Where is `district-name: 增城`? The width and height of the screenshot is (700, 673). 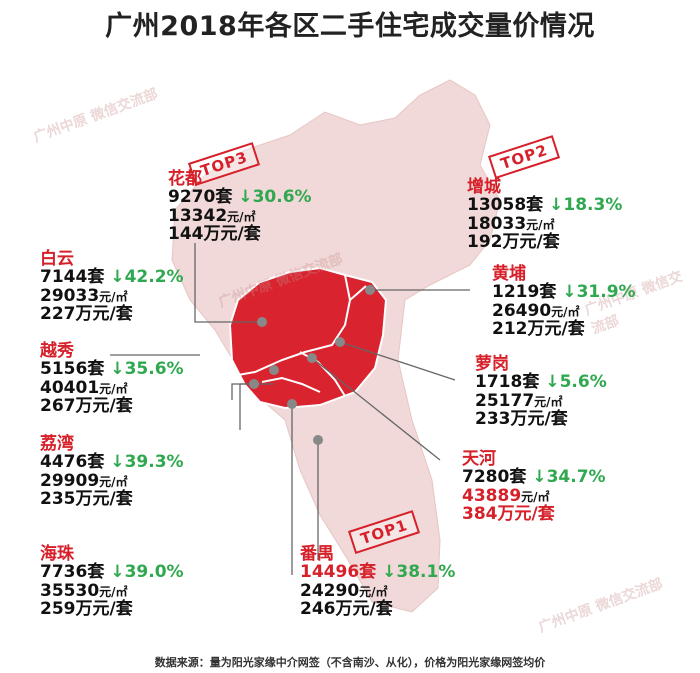 district-name: 增城 is located at coordinates (484, 187).